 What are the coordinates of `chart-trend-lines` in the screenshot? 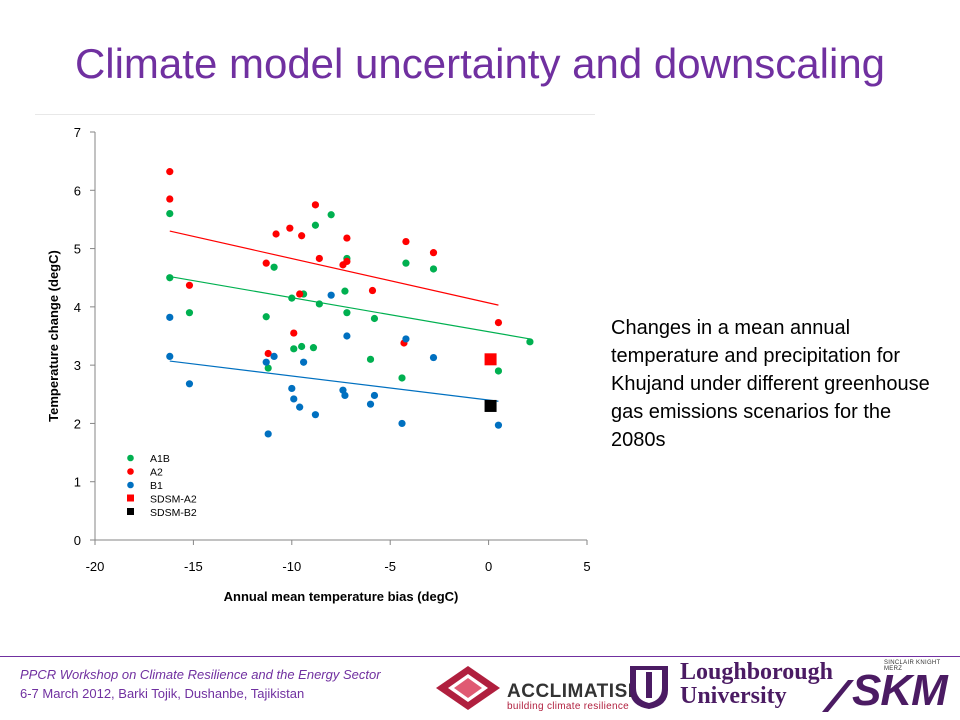 It's located at (350, 316).